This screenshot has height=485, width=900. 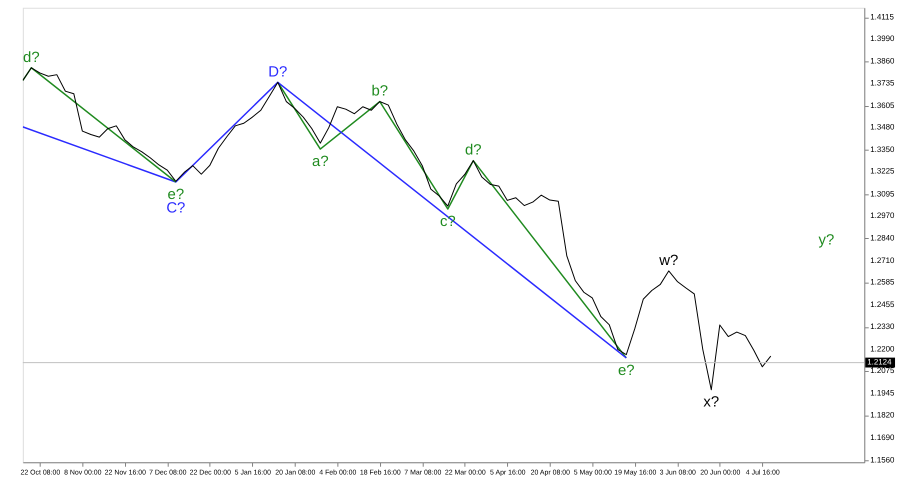 What do you see at coordinates (278, 72) in the screenshot?
I see `data-label: D?` at bounding box center [278, 72].